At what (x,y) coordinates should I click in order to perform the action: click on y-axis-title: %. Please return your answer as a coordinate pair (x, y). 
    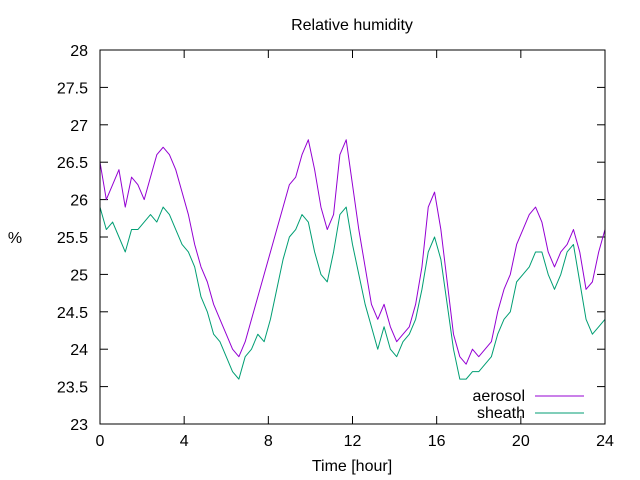
    Looking at the image, I should click on (15, 238).